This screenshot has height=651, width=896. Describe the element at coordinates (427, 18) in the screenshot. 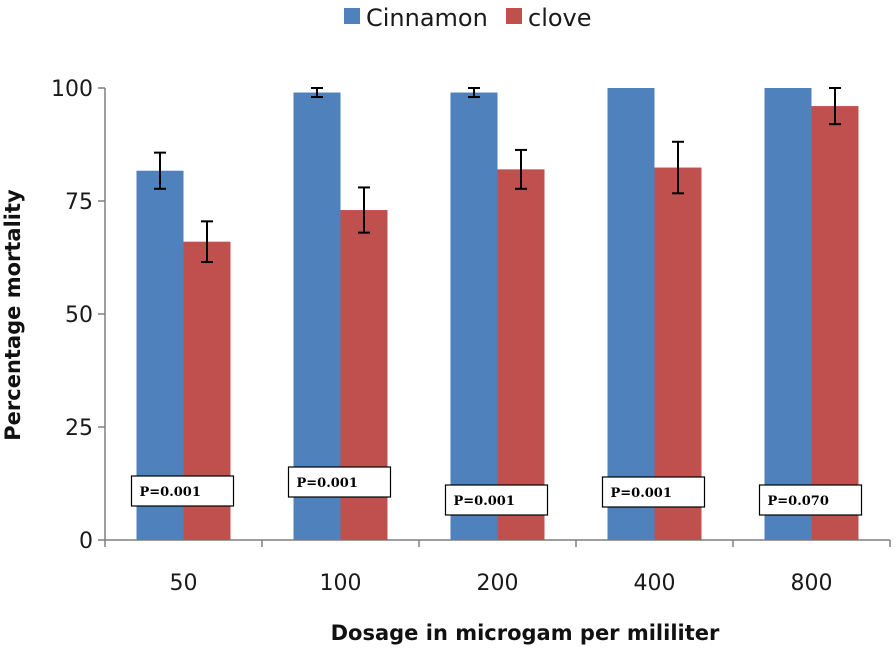

I see `legend-label-cinnamon: Cinnamon` at that location.